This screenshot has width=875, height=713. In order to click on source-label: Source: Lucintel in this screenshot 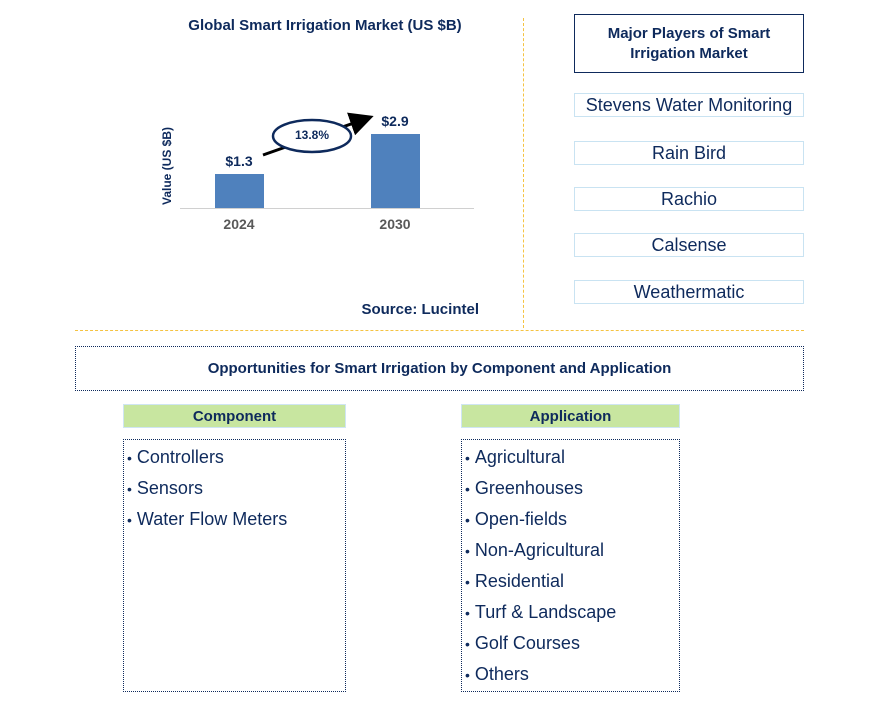, I will do `click(420, 309)`.